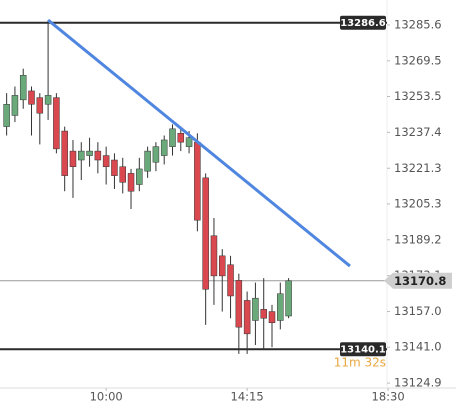  What do you see at coordinates (418, 24) in the screenshot?
I see `y-tick-label: 13285.6` at bounding box center [418, 24].